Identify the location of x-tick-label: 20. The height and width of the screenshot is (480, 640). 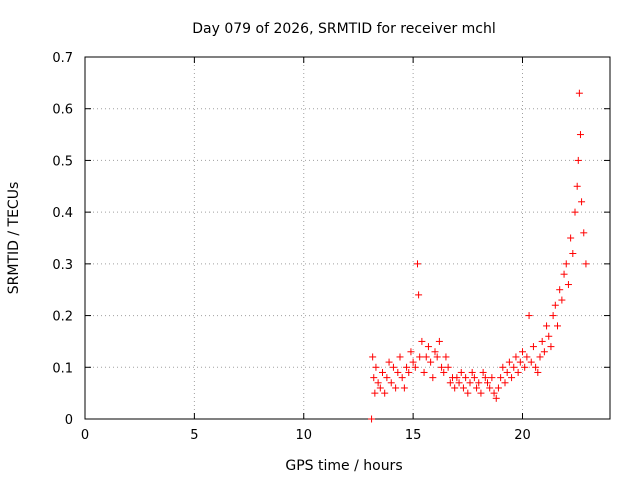
(522, 435).